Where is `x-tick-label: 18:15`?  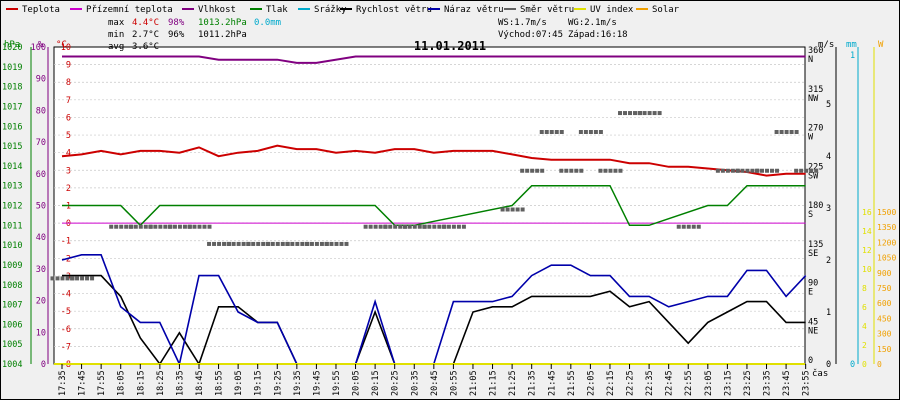 x-tick-label: 18:15 is located at coordinates (141, 383).